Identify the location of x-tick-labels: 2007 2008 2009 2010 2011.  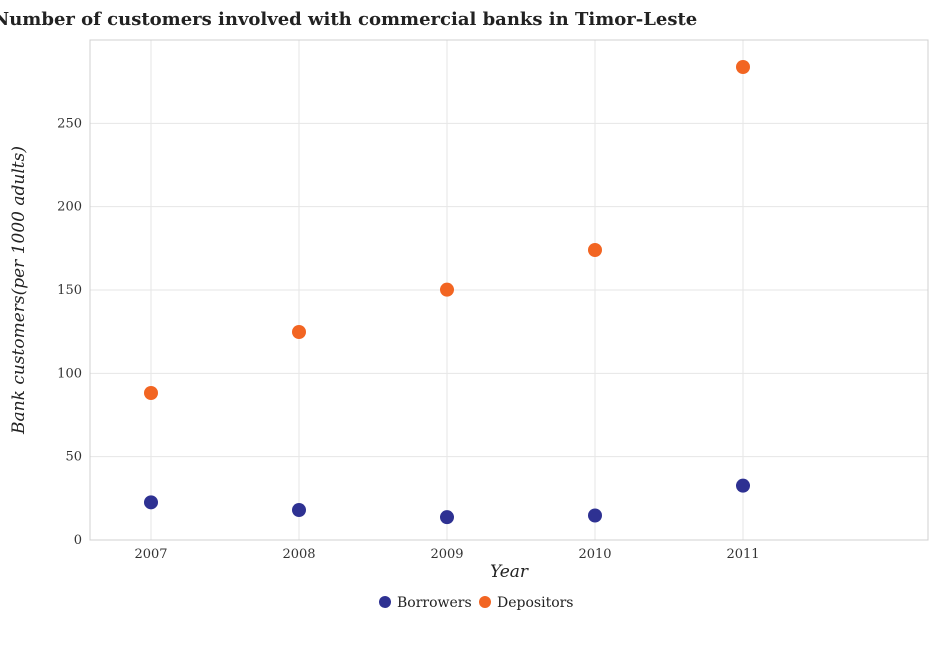
(446, 554).